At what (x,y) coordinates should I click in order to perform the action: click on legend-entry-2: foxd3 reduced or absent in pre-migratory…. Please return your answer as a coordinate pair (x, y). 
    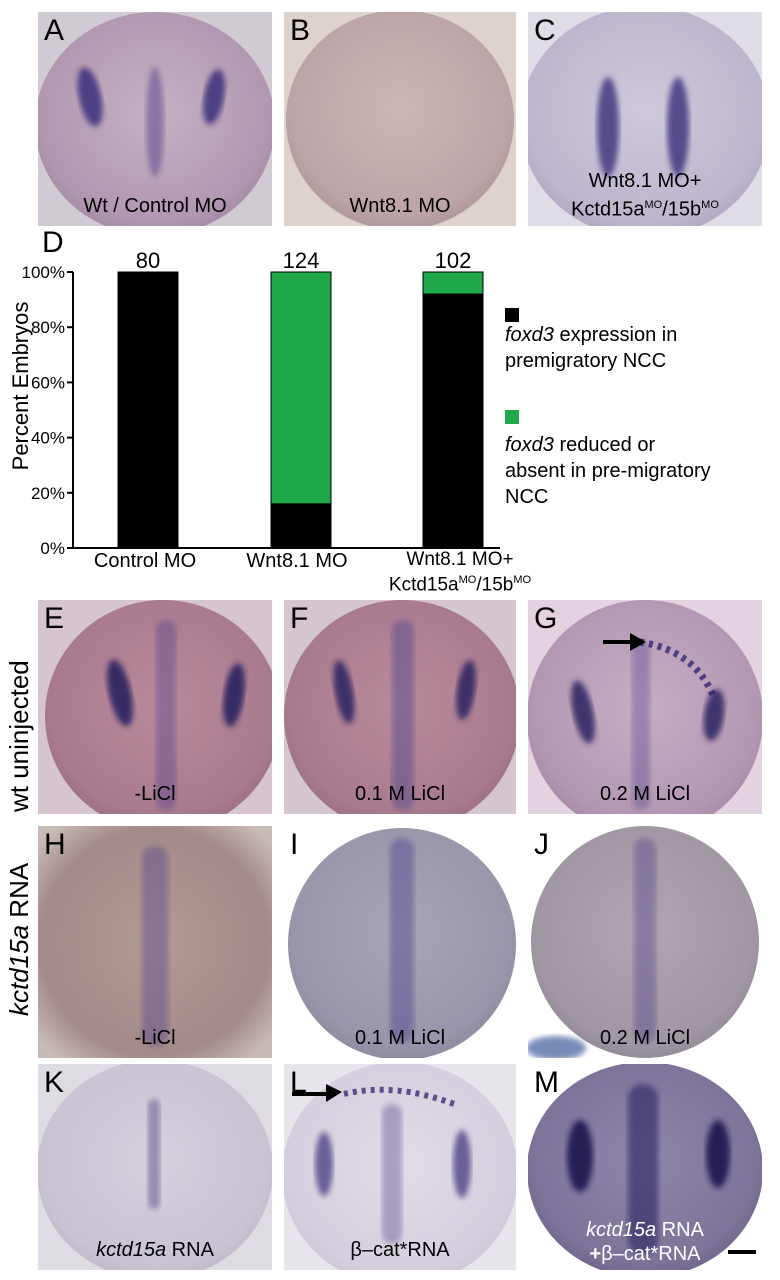
    Looking at the image, I should click on (608, 471).